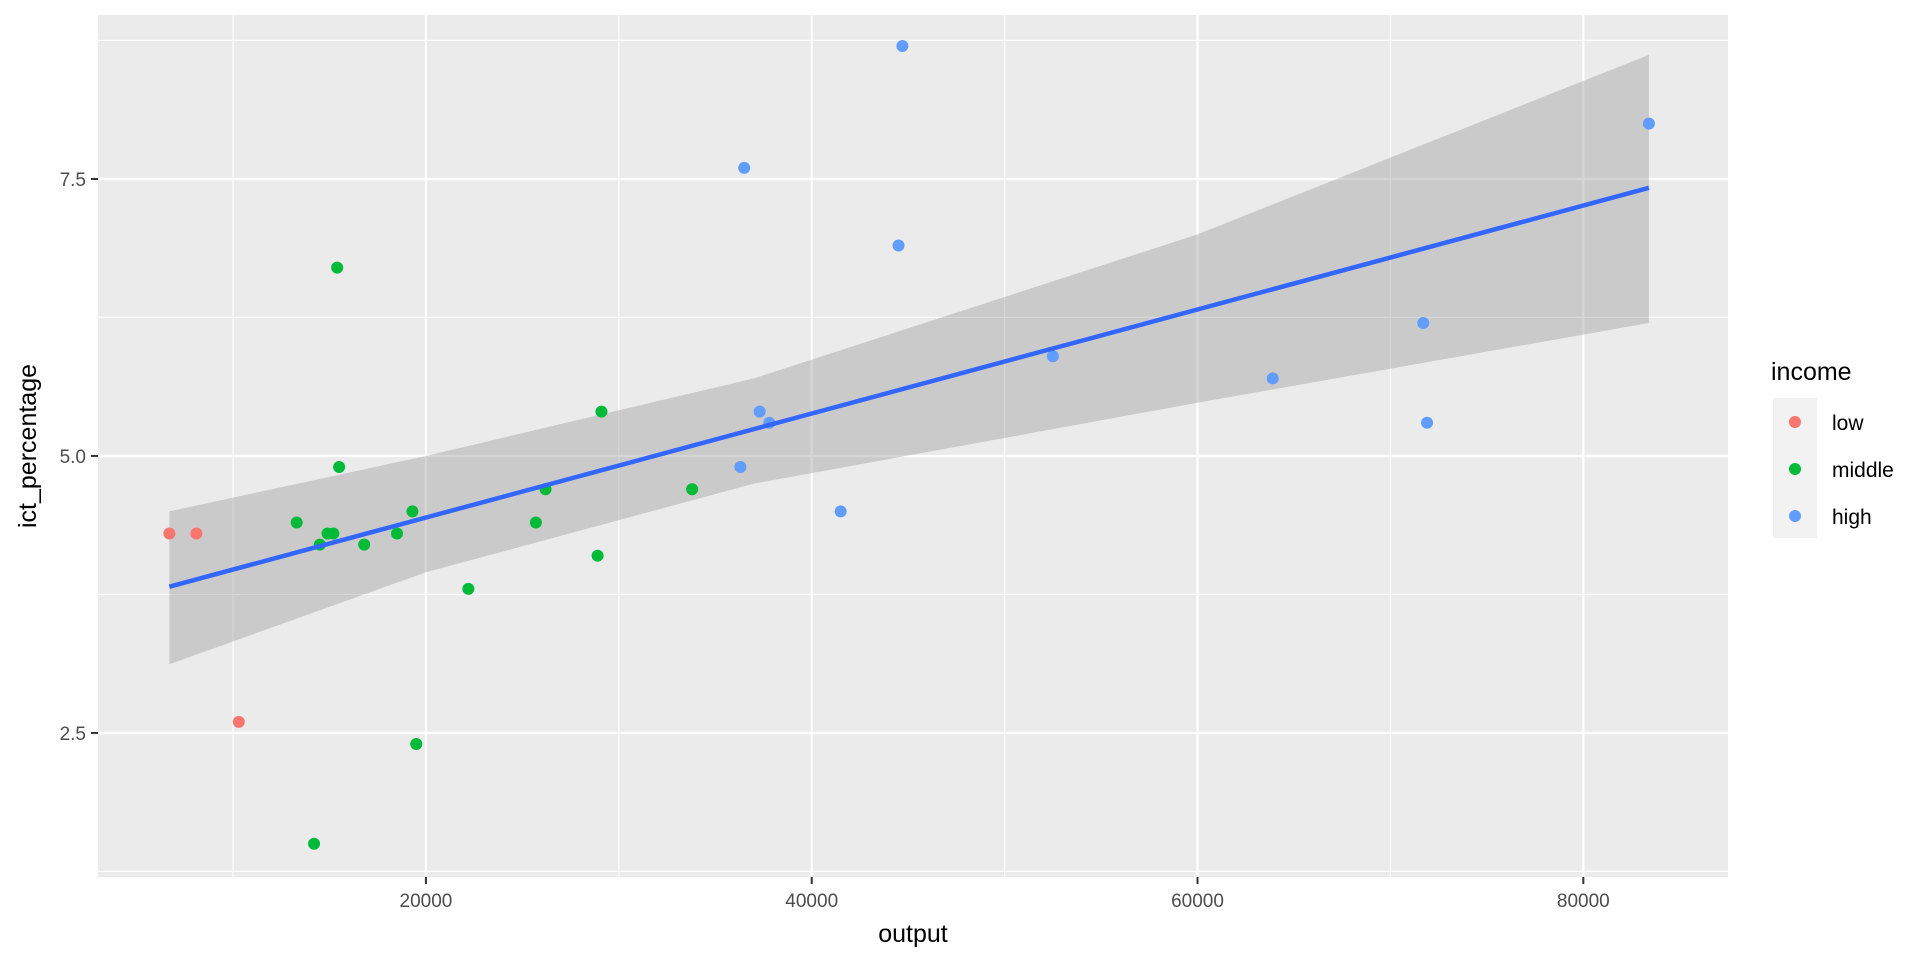 Image resolution: width=1920 pixels, height=960 pixels. What do you see at coordinates (73, 734) in the screenshot?
I see `y-tick-label: 2.5` at bounding box center [73, 734].